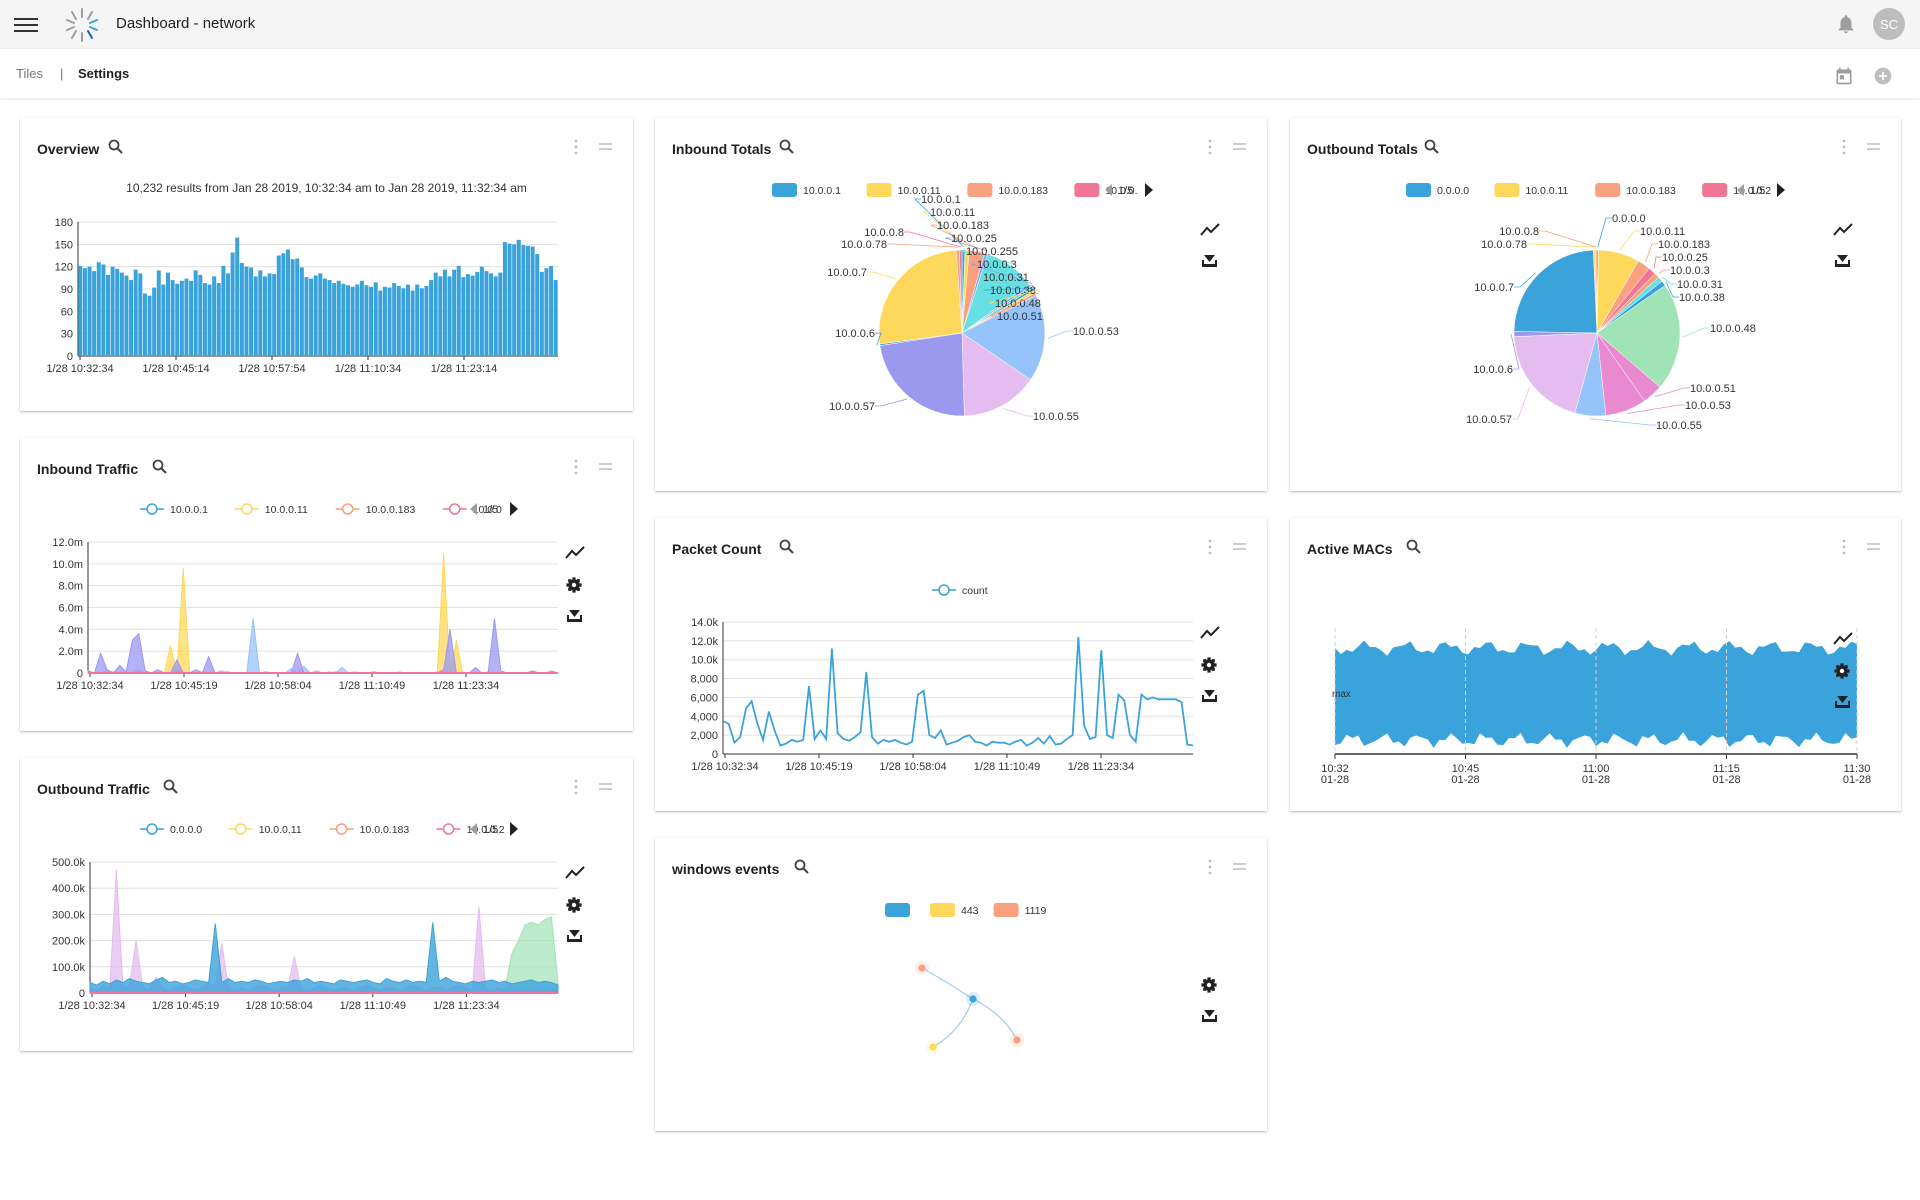 This screenshot has width=1920, height=1200. What do you see at coordinates (1844, 76) in the screenshot?
I see `calendar-icon` at bounding box center [1844, 76].